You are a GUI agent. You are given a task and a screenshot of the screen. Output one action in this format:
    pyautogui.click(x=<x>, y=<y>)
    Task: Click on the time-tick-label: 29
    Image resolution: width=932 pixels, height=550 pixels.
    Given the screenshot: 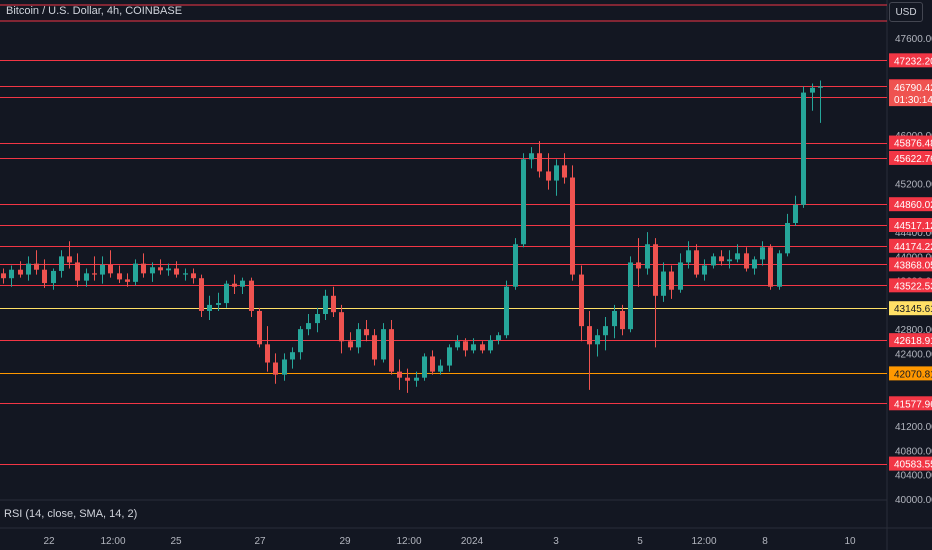 What is the action you would take?
    pyautogui.click(x=345, y=541)
    